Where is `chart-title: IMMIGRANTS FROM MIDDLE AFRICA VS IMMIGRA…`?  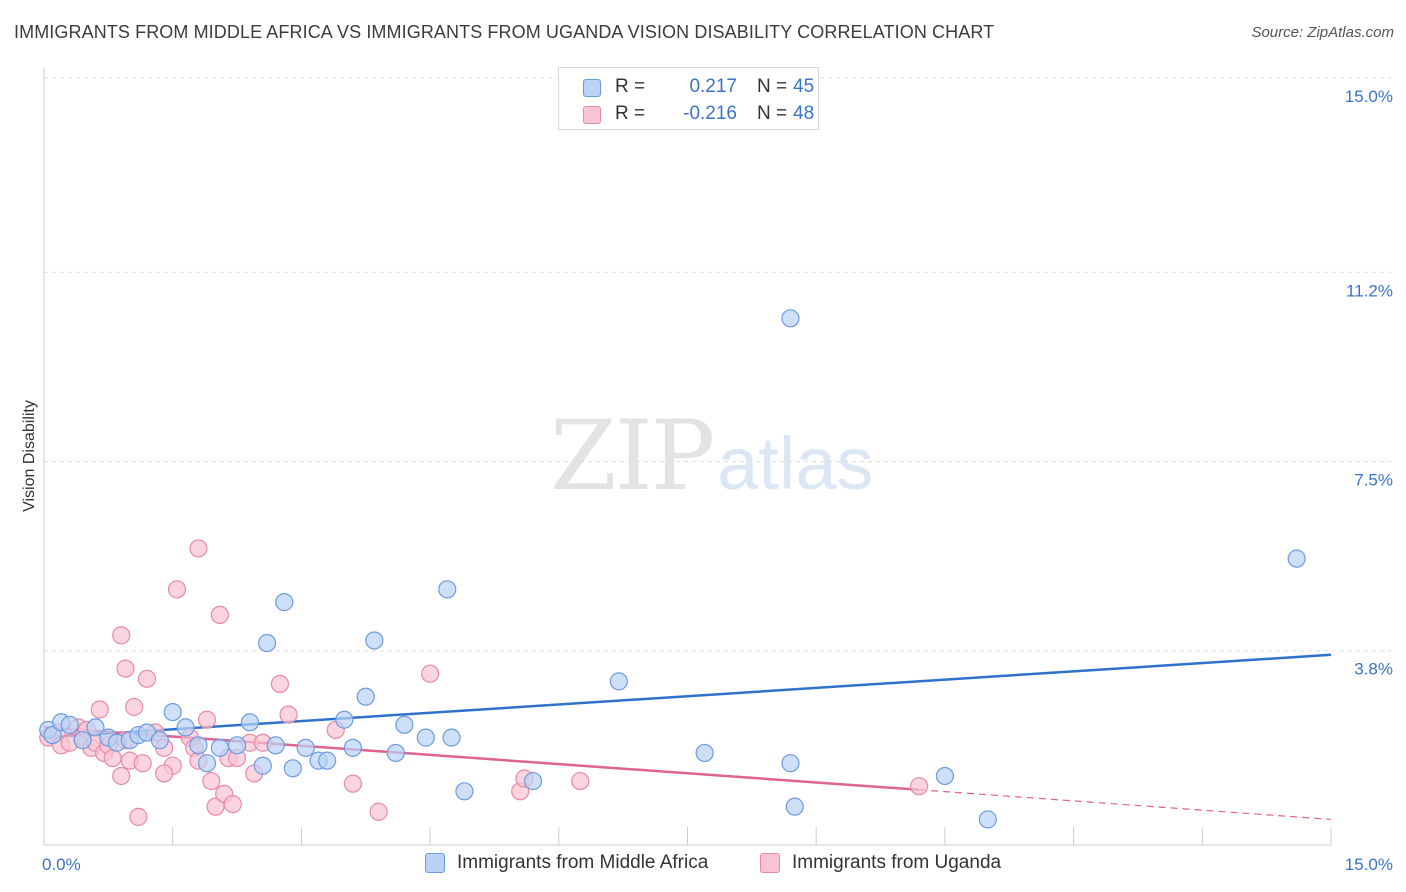
chart-title: IMMIGRANTS FROM MIDDLE AFRICA VS IMMIGRA… is located at coordinates (504, 32).